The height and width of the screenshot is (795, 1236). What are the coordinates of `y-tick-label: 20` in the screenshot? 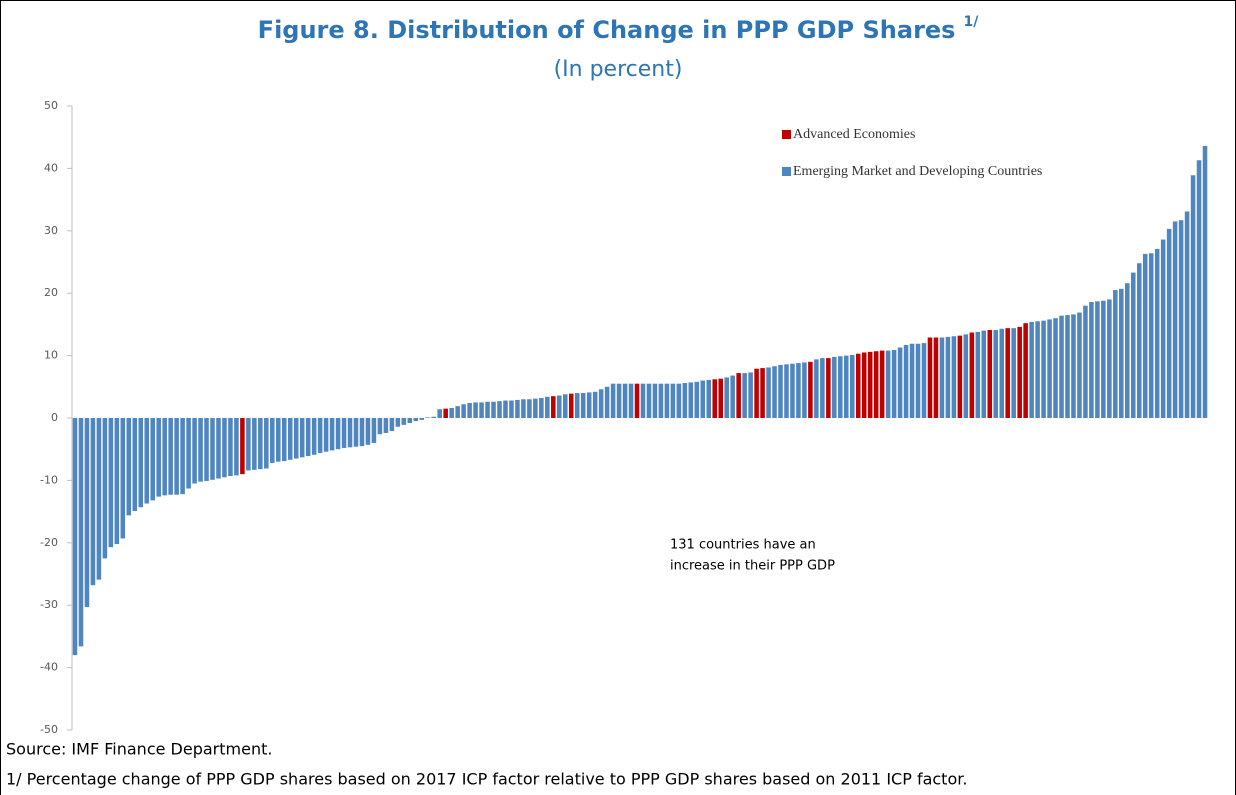 It's located at (51, 292).